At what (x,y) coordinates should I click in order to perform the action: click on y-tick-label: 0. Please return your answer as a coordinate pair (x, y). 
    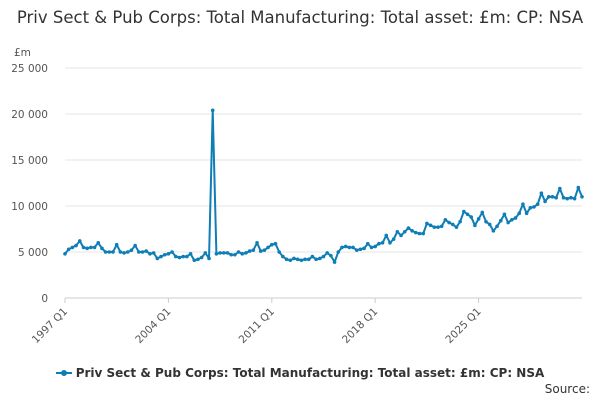
    Looking at the image, I should click on (44, 299).